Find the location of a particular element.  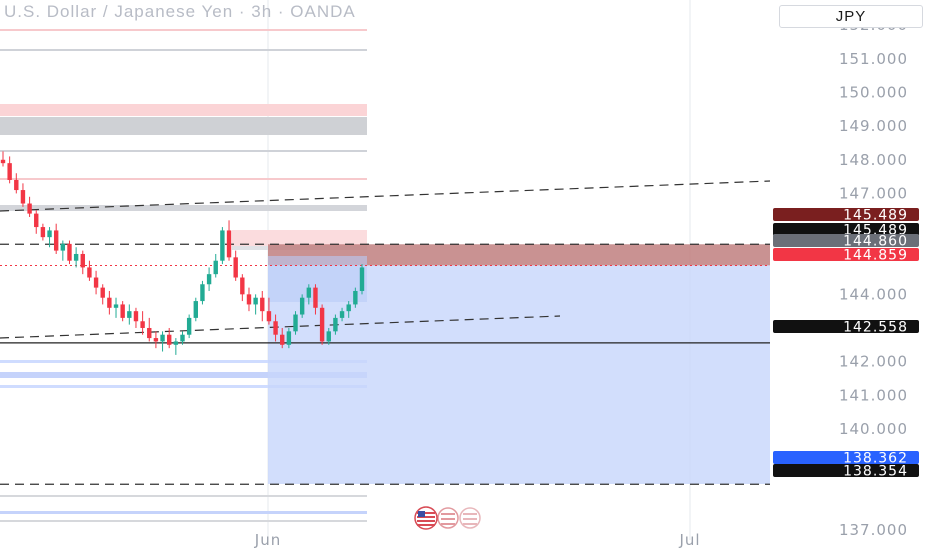

y-tick-label: 148.000 is located at coordinates (873, 160).